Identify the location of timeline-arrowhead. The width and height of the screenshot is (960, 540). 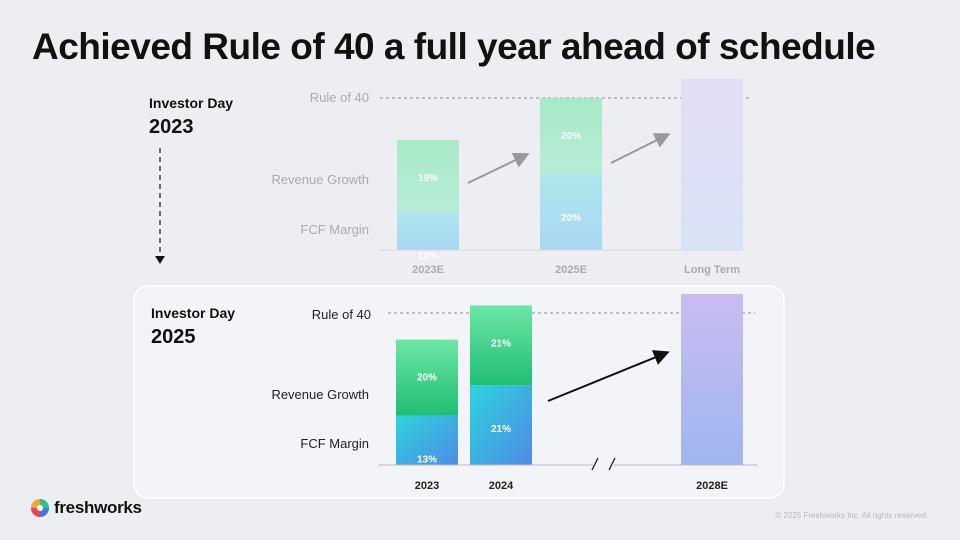
(160, 260).